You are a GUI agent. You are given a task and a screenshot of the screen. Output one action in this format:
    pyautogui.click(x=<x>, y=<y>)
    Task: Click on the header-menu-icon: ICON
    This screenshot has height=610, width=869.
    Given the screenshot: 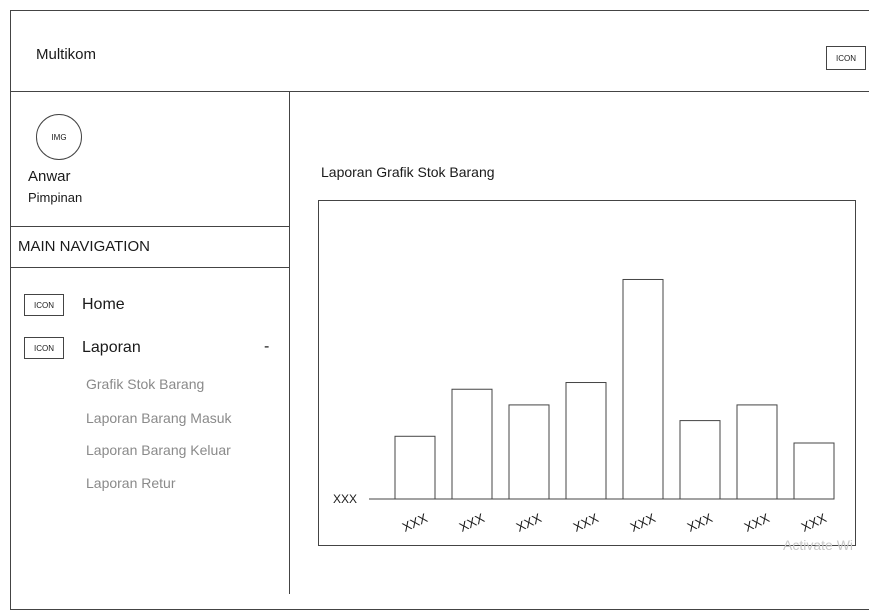 What is the action you would take?
    pyautogui.click(x=846, y=58)
    